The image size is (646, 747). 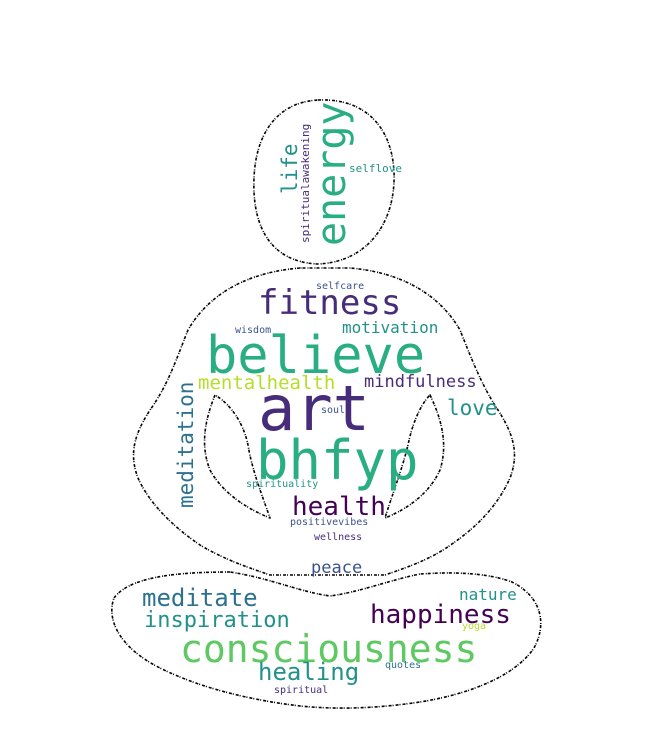 What do you see at coordinates (472, 408) in the screenshot?
I see `word-love: love` at bounding box center [472, 408].